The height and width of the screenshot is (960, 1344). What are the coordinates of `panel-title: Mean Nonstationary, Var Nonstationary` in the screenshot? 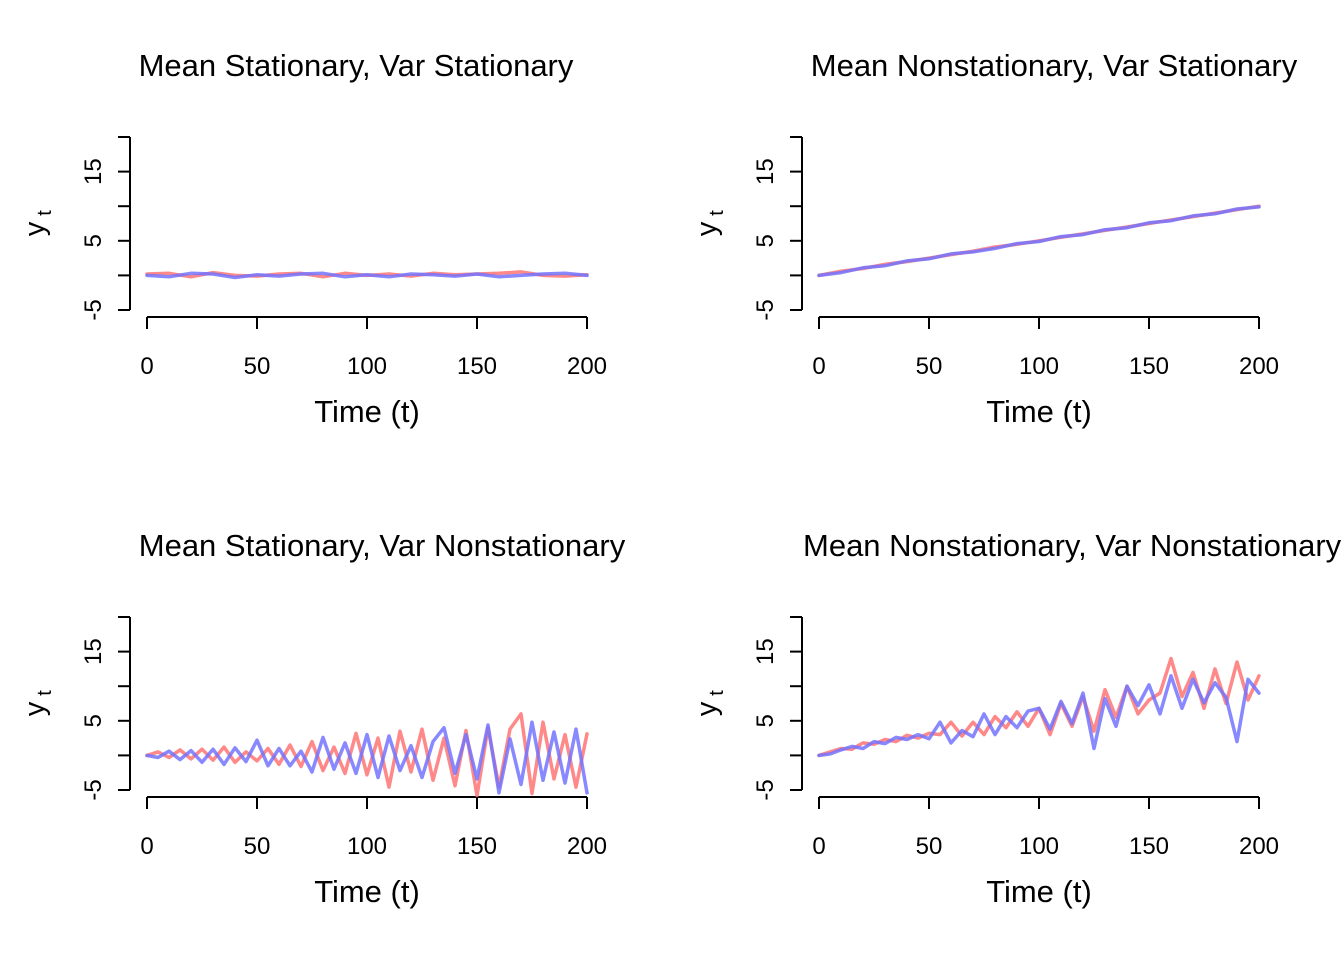 It's located at (1072, 545).